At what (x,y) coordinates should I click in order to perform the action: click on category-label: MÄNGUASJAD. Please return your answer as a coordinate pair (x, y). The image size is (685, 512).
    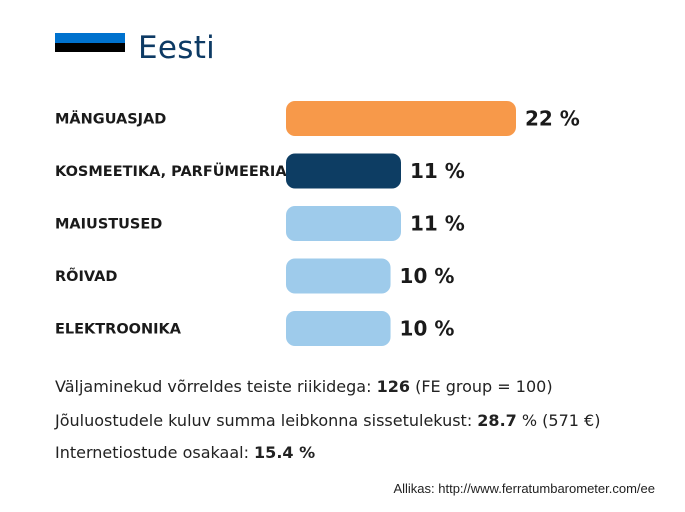
    Looking at the image, I should click on (110, 119).